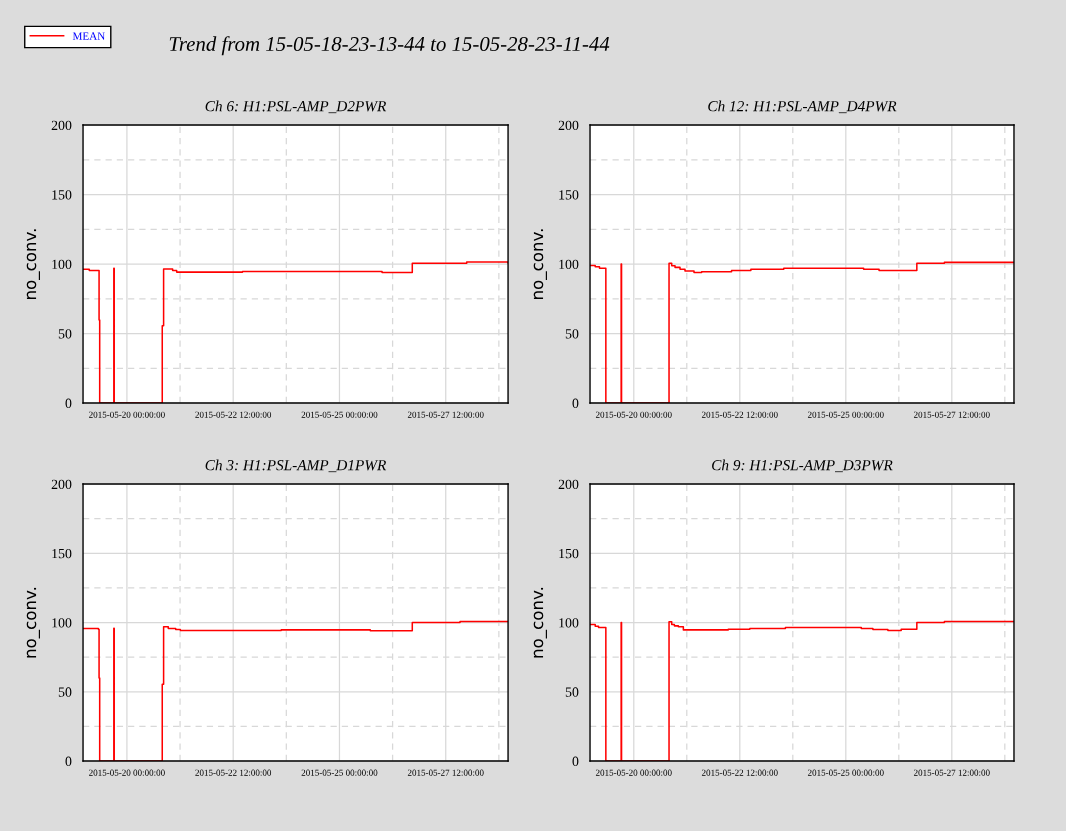 This screenshot has width=1066, height=831. I want to click on legend-label: MEAN, so click(88, 36).